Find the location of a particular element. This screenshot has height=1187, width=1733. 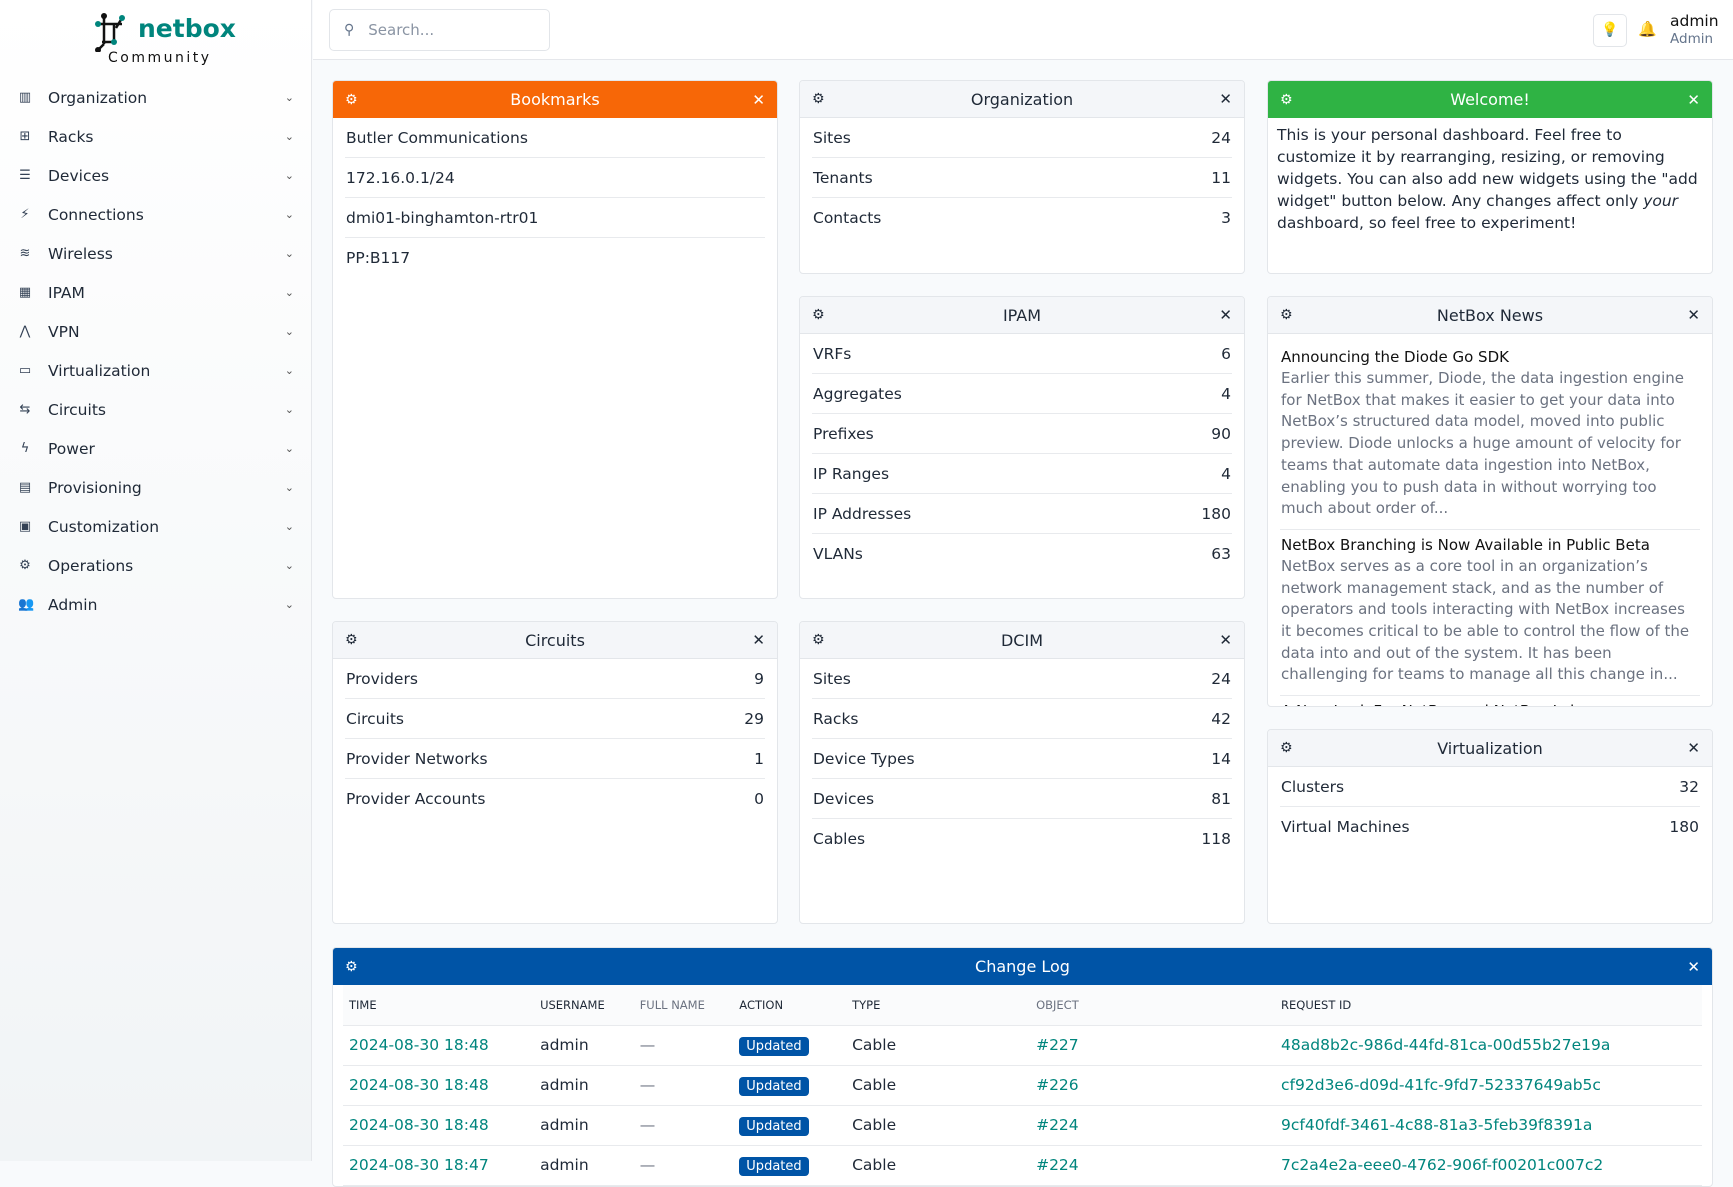

news-title: A New Look For NetBox and NetBox Labs is located at coordinates (1490, 703).